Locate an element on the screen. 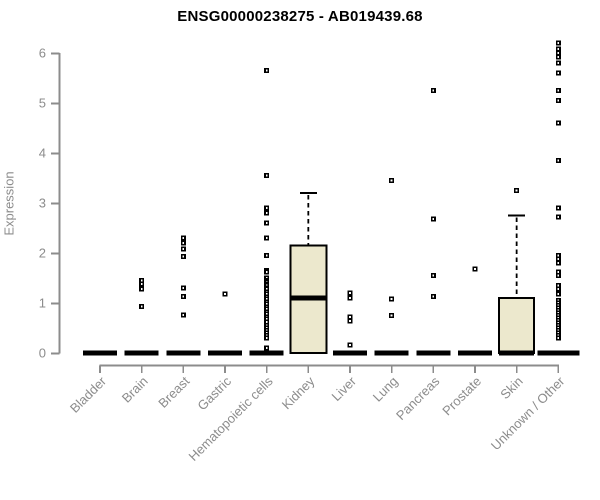 Image resolution: width=600 pixels, height=500 pixels. chart-title: ENSG00000238275 - AB019439.68 is located at coordinates (300, 16).